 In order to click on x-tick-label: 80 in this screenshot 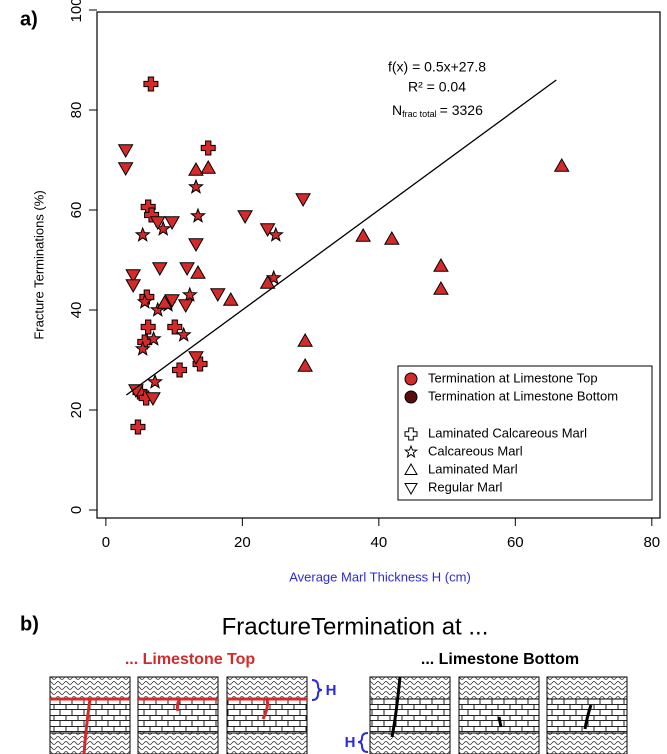, I will do `click(651, 542)`.